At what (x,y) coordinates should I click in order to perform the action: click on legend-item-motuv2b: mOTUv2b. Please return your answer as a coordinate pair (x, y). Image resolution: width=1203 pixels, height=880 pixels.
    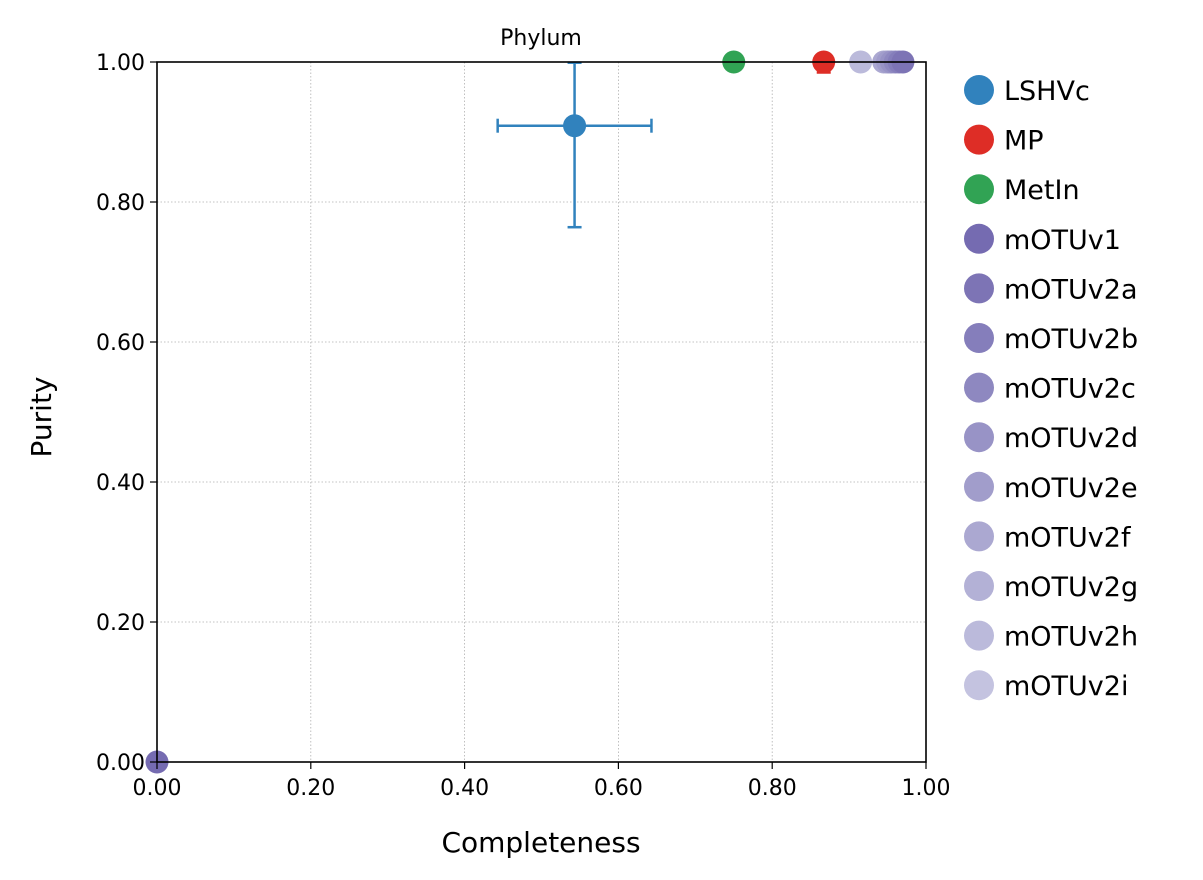
    Looking at the image, I should click on (1051, 339).